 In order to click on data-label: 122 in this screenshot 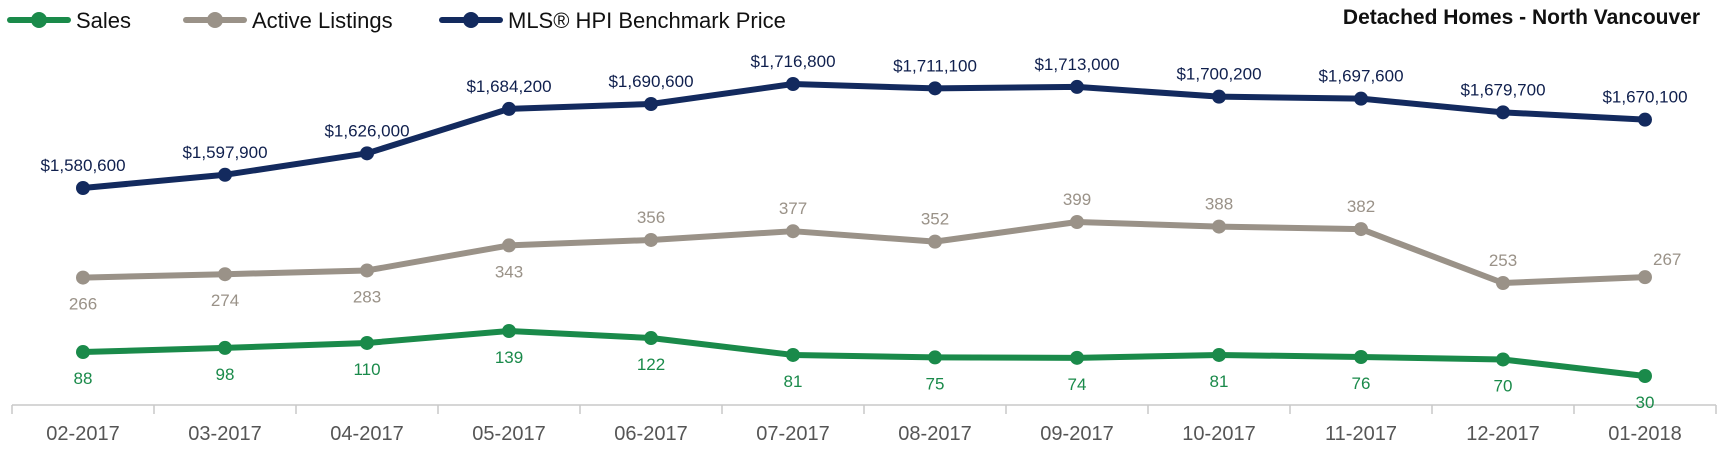, I will do `click(651, 364)`.